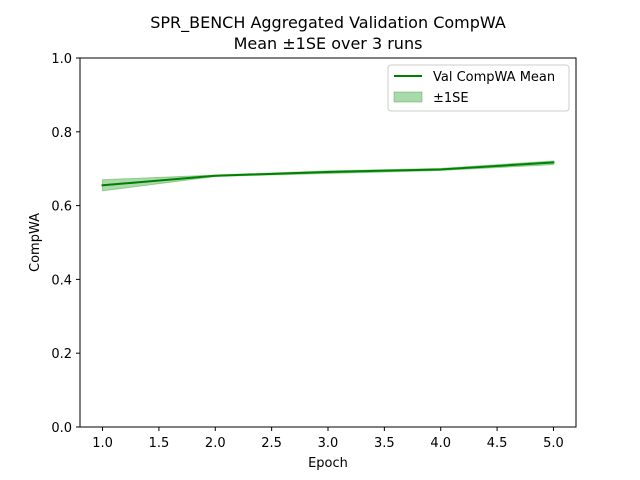  What do you see at coordinates (35, 242) in the screenshot?
I see `y-axis-label: CompWA` at bounding box center [35, 242].